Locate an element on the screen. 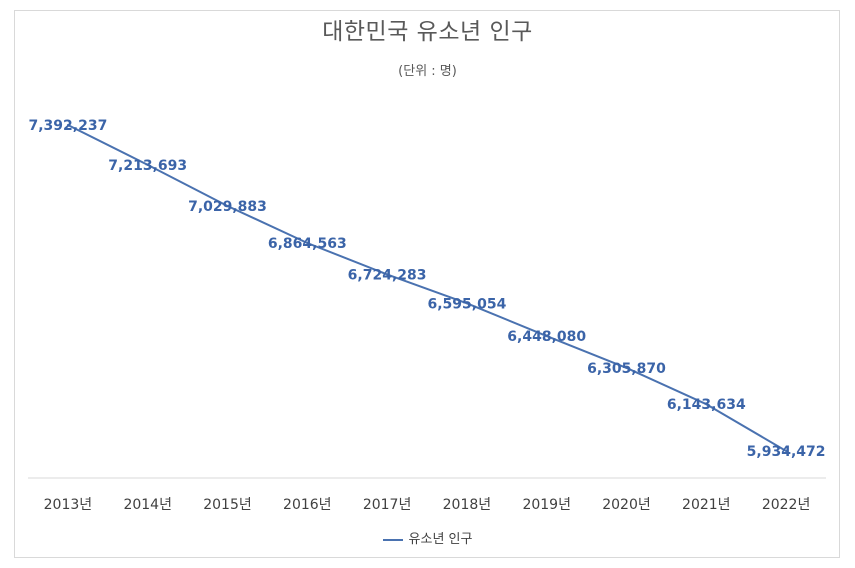 This screenshot has height=568, width=855. data-label: 6,724,283 is located at coordinates (387, 275).